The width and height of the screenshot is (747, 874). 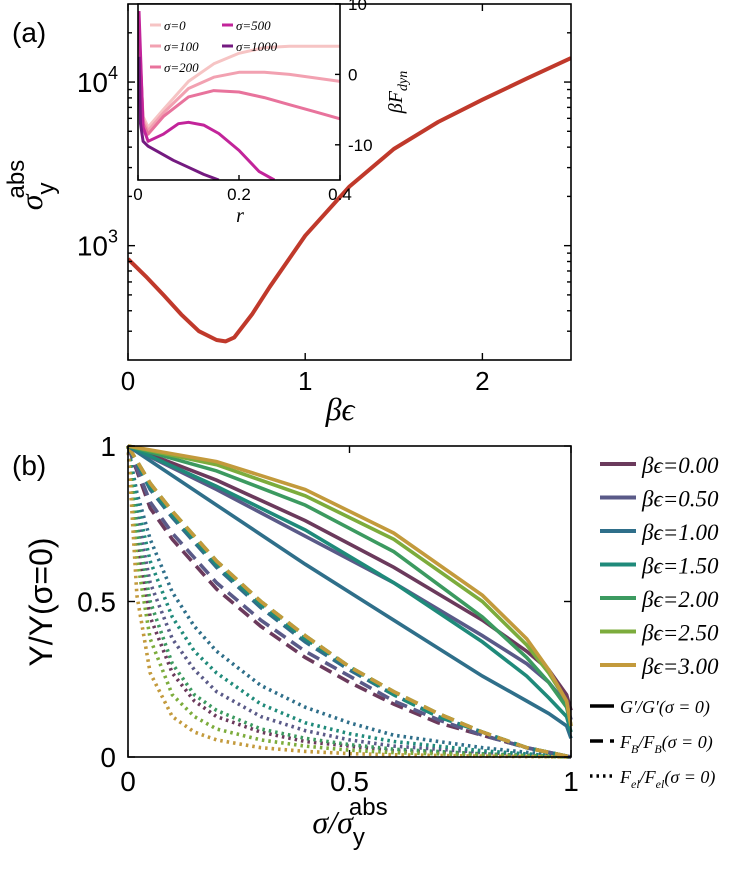 What do you see at coordinates (396, 102) in the screenshot?
I see `inset-ylabel-base: βF` at bounding box center [396, 102].